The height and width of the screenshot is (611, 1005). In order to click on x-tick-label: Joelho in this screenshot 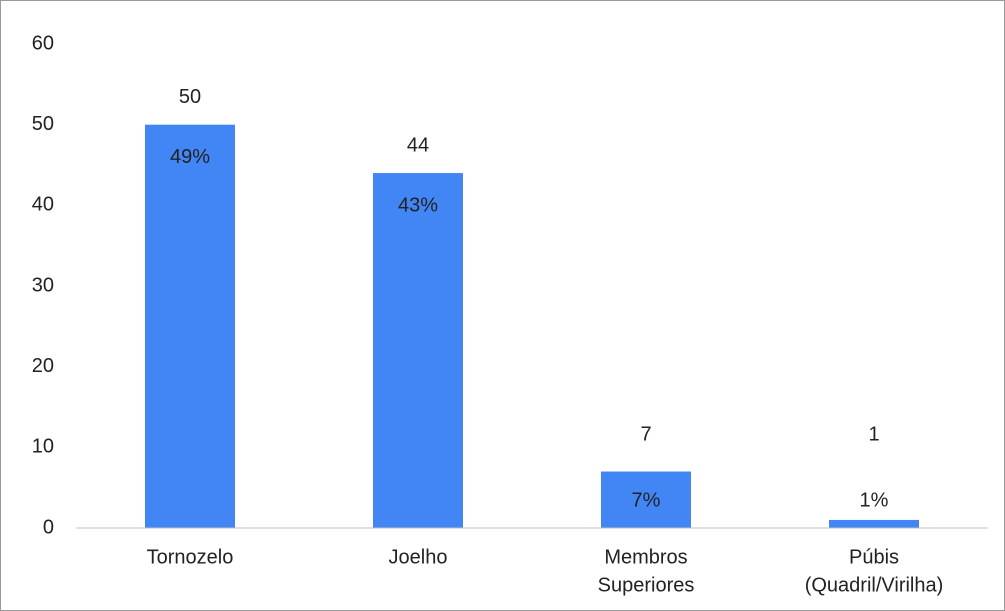, I will do `click(418, 557)`.